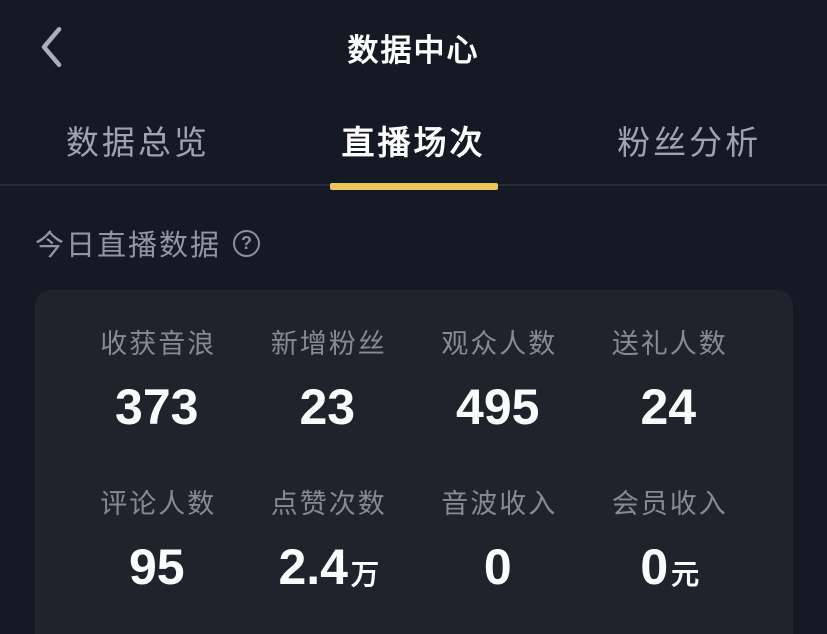  I want to click on stat-gift-senders: 送礼人数 24, so click(670, 408).